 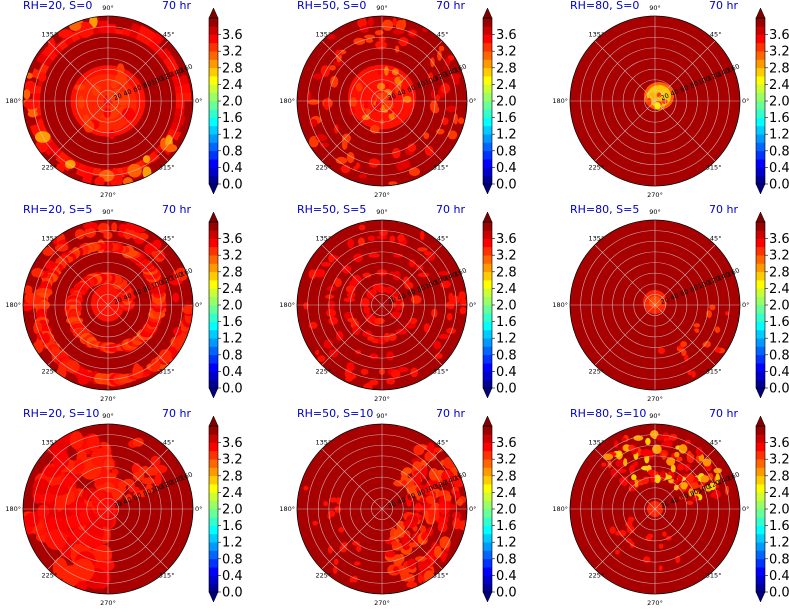 I want to click on colorbar-extend-min, so click(x=213, y=597).